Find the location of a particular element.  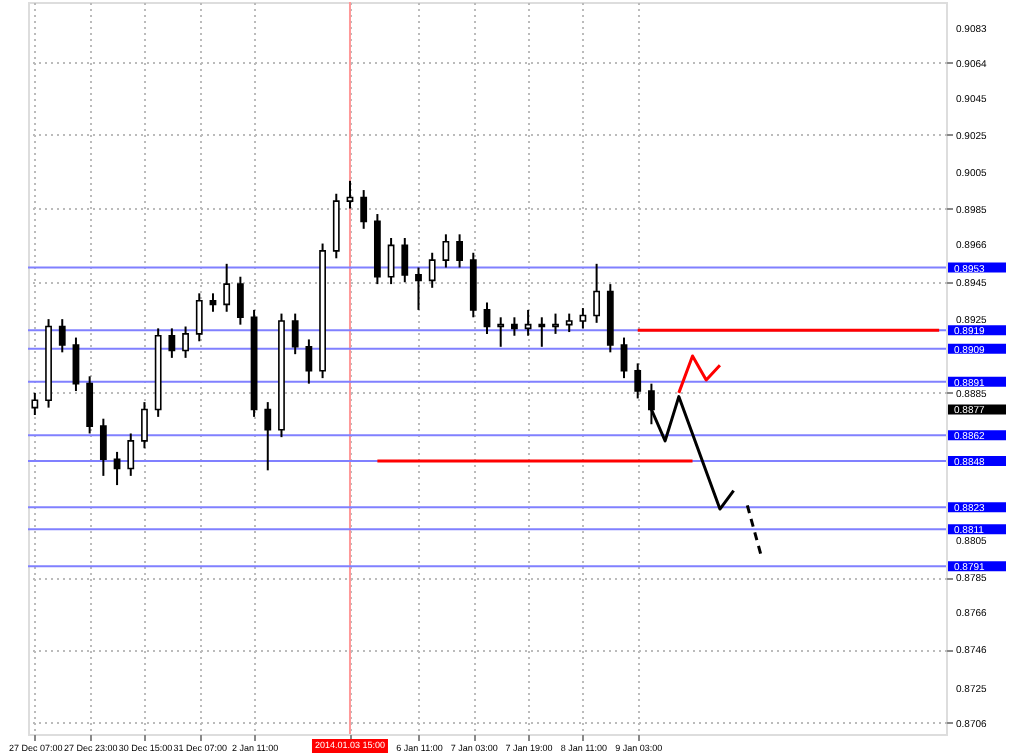

line-series is located at coordinates (699, 374).